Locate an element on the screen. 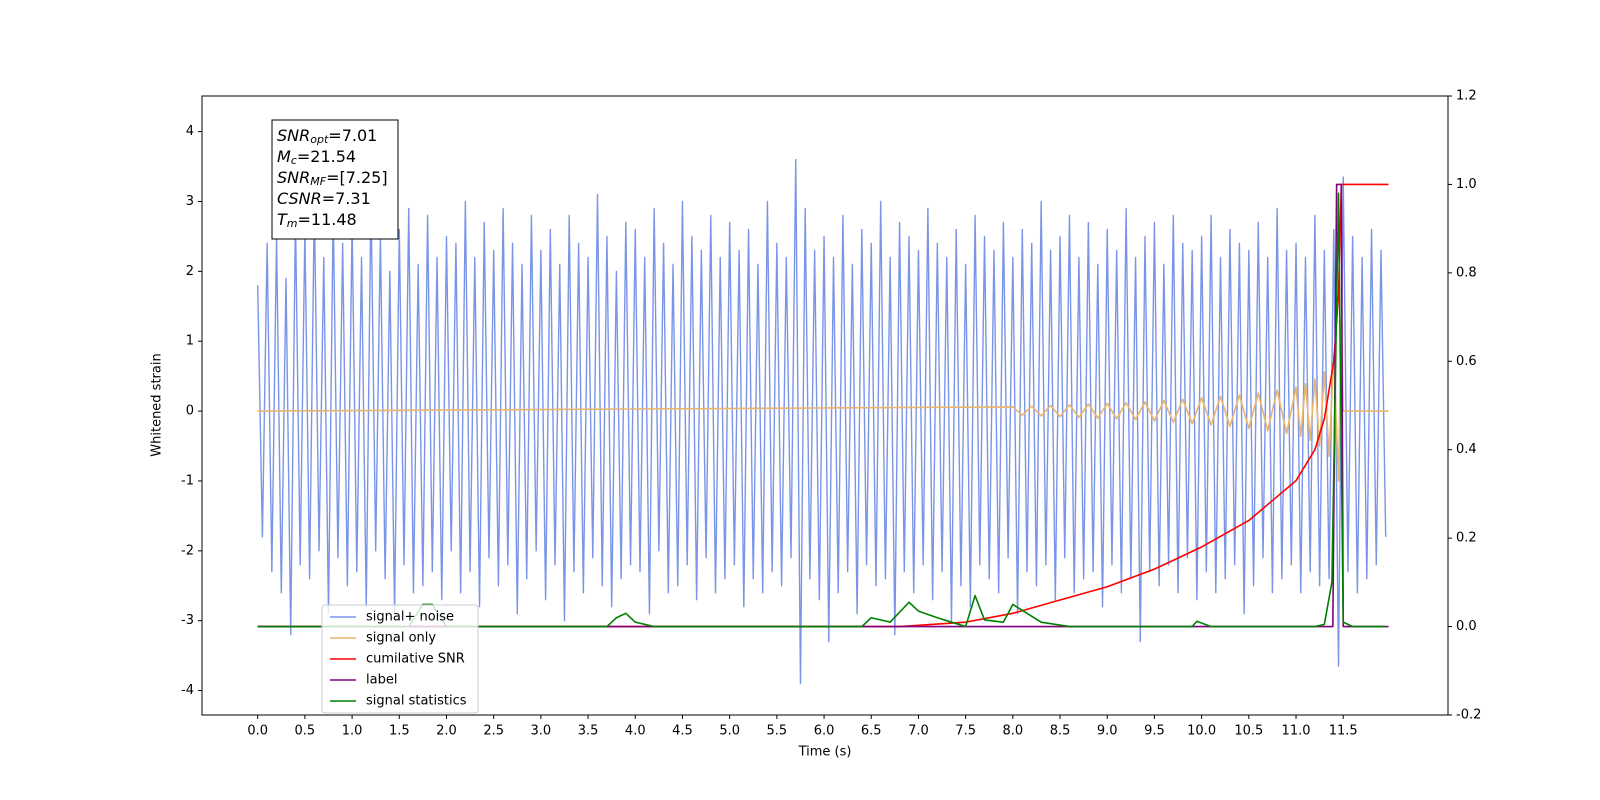 The height and width of the screenshot is (800, 1600). annotation-value: =11.48 is located at coordinates (327, 219).